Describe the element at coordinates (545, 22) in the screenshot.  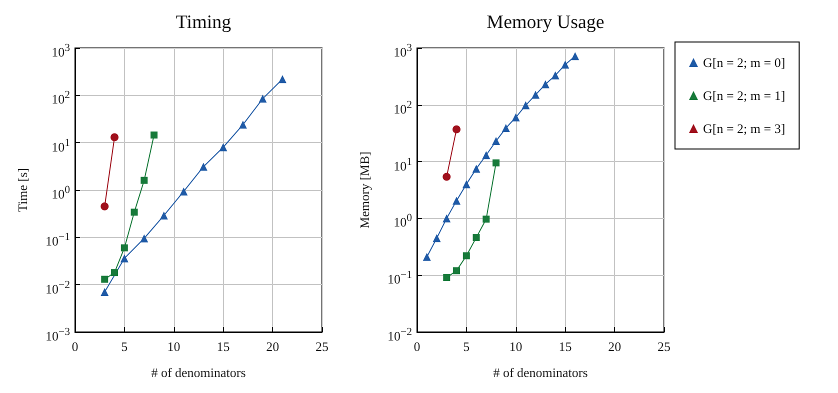
I see `chart-title: Memory Usage` at that location.